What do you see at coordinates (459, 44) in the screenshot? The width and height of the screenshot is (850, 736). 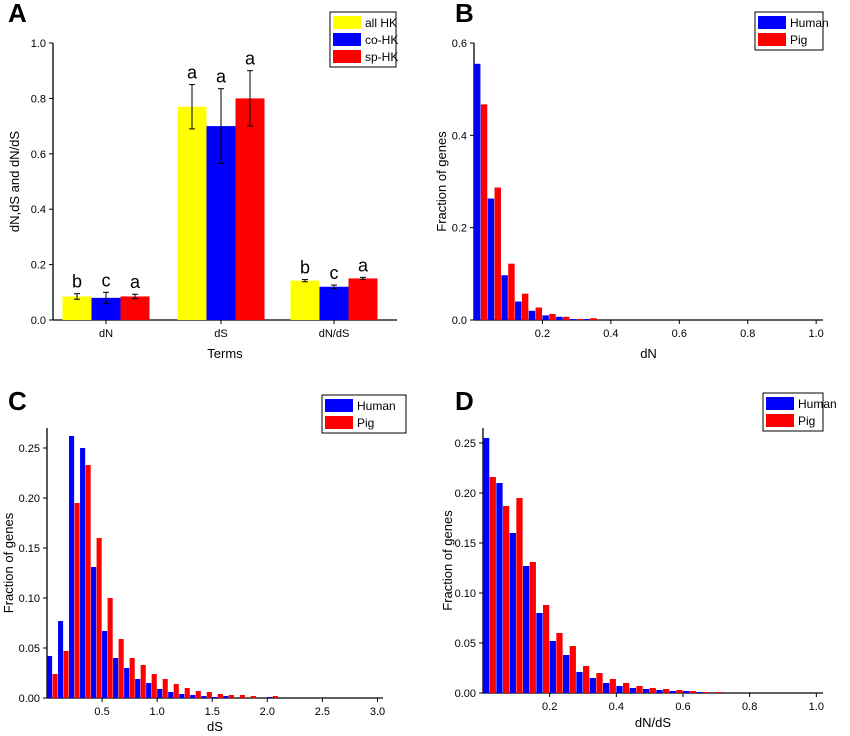 I see `y-tick-label-B: 0.6` at bounding box center [459, 44].